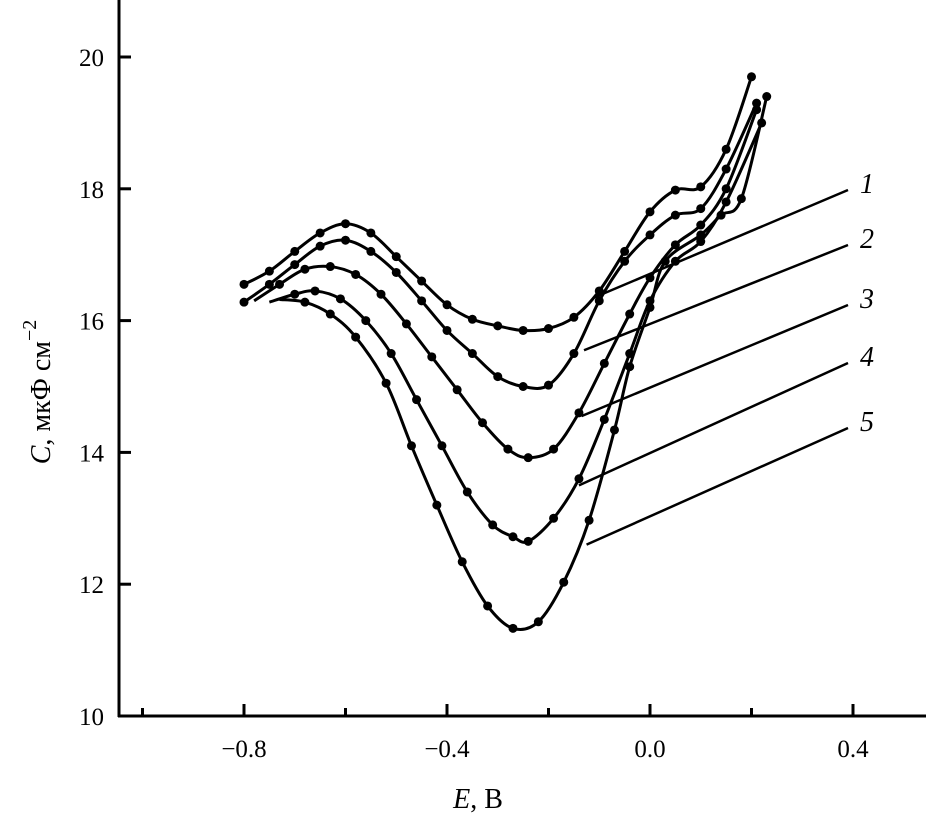 Image resolution: width=926 pixels, height=819 pixels. Describe the element at coordinates (447, 749) in the screenshot. I see `x-tick-label: −0.4` at that location.